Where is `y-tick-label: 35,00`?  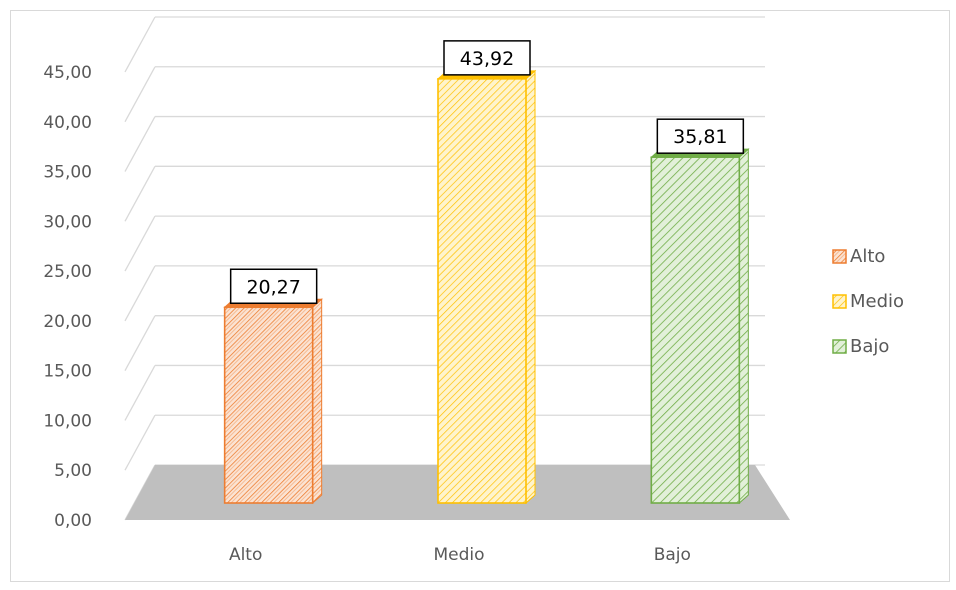 y-tick-label: 35,00 is located at coordinates (67, 173).